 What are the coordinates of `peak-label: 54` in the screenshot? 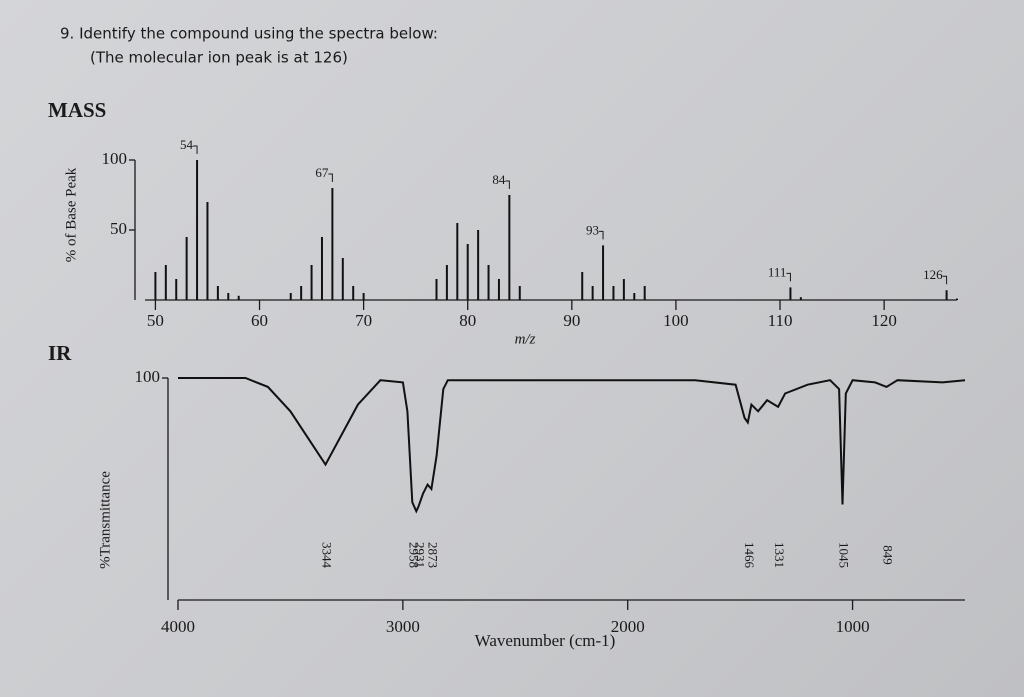 It's located at (187, 144).